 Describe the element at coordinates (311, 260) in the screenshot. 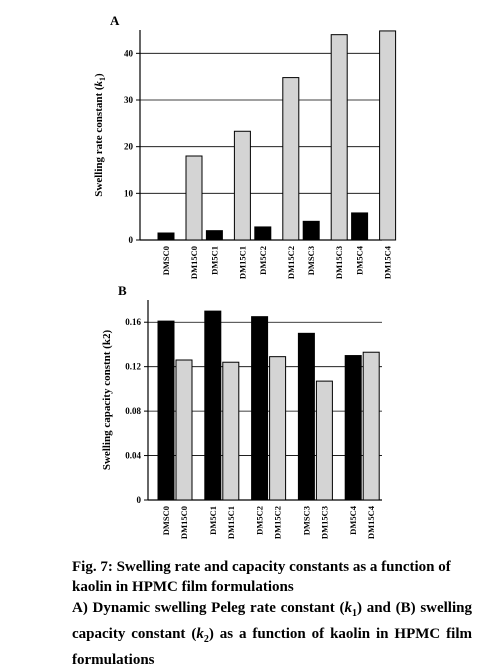

I see `panel-a-category-label-3-0: DMSC3` at that location.